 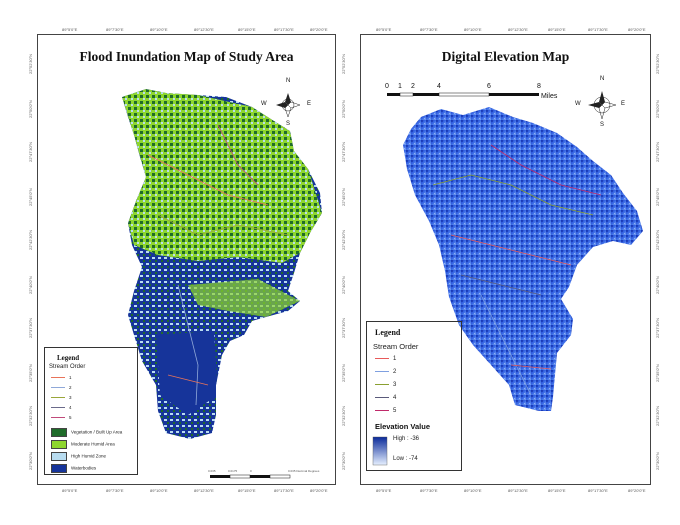 What do you see at coordinates (489, 86) in the screenshot?
I see `dem-scale-tick: 6` at bounding box center [489, 86].